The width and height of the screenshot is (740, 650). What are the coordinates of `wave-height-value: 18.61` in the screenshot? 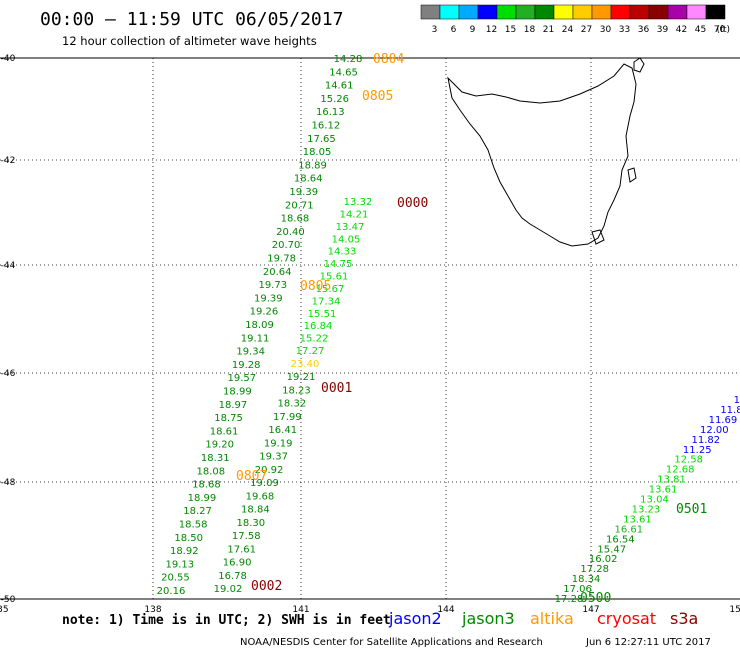 It's located at (224, 431).